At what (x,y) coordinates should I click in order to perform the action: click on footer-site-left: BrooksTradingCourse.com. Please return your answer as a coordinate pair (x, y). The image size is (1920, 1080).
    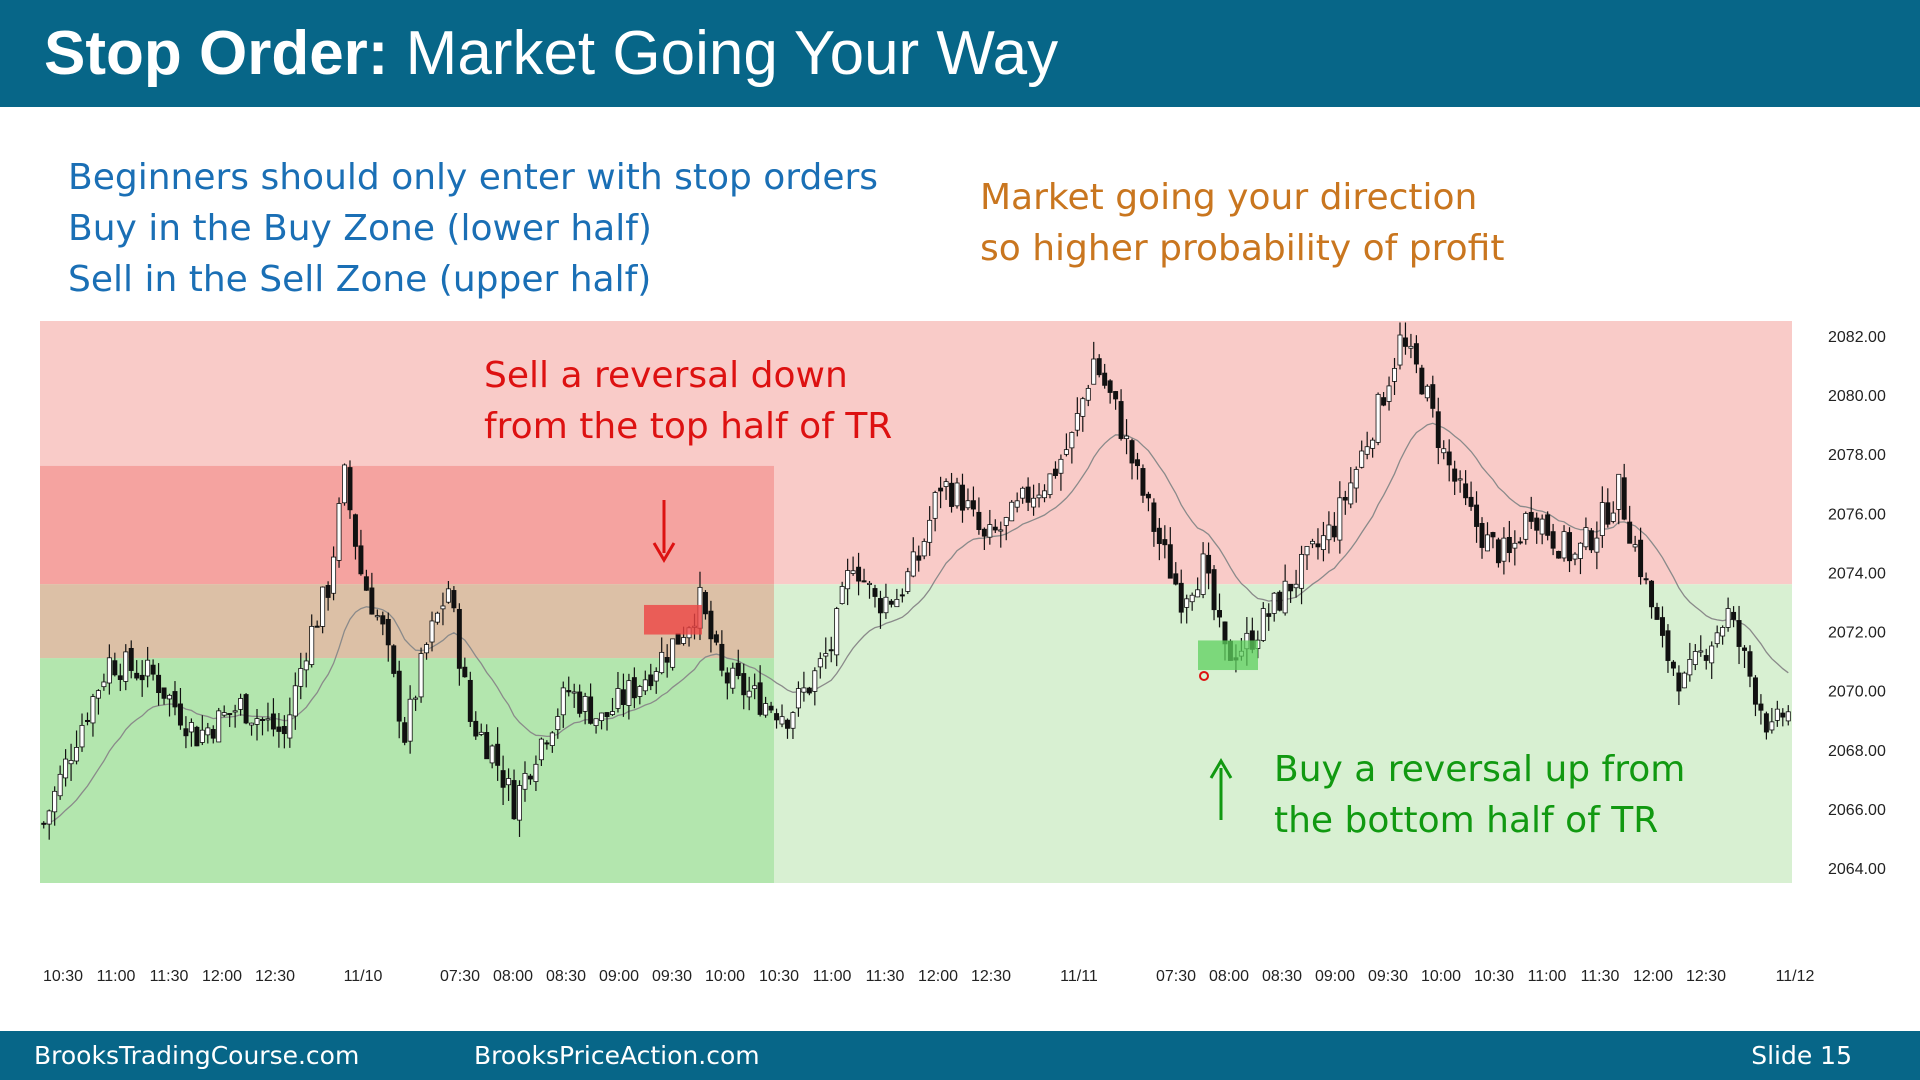
    Looking at the image, I should click on (197, 1055).